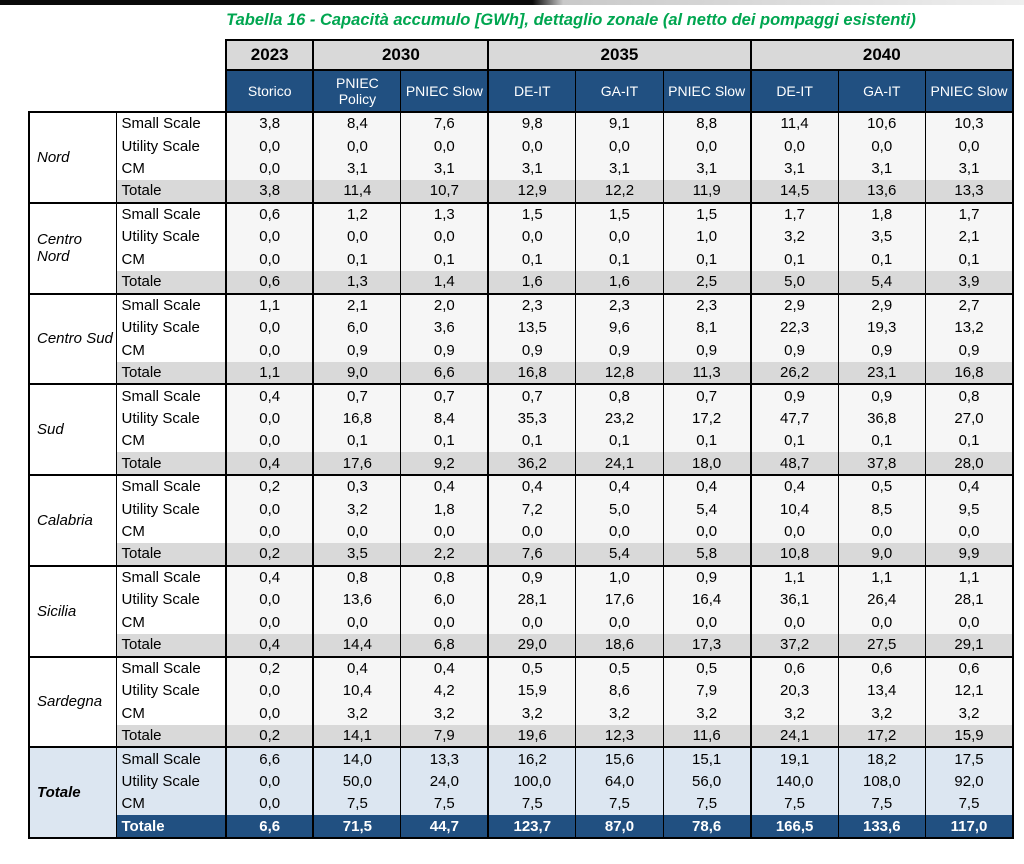  Describe the element at coordinates (882, 55) in the screenshot. I see `year-header-cell: 2040` at that location.